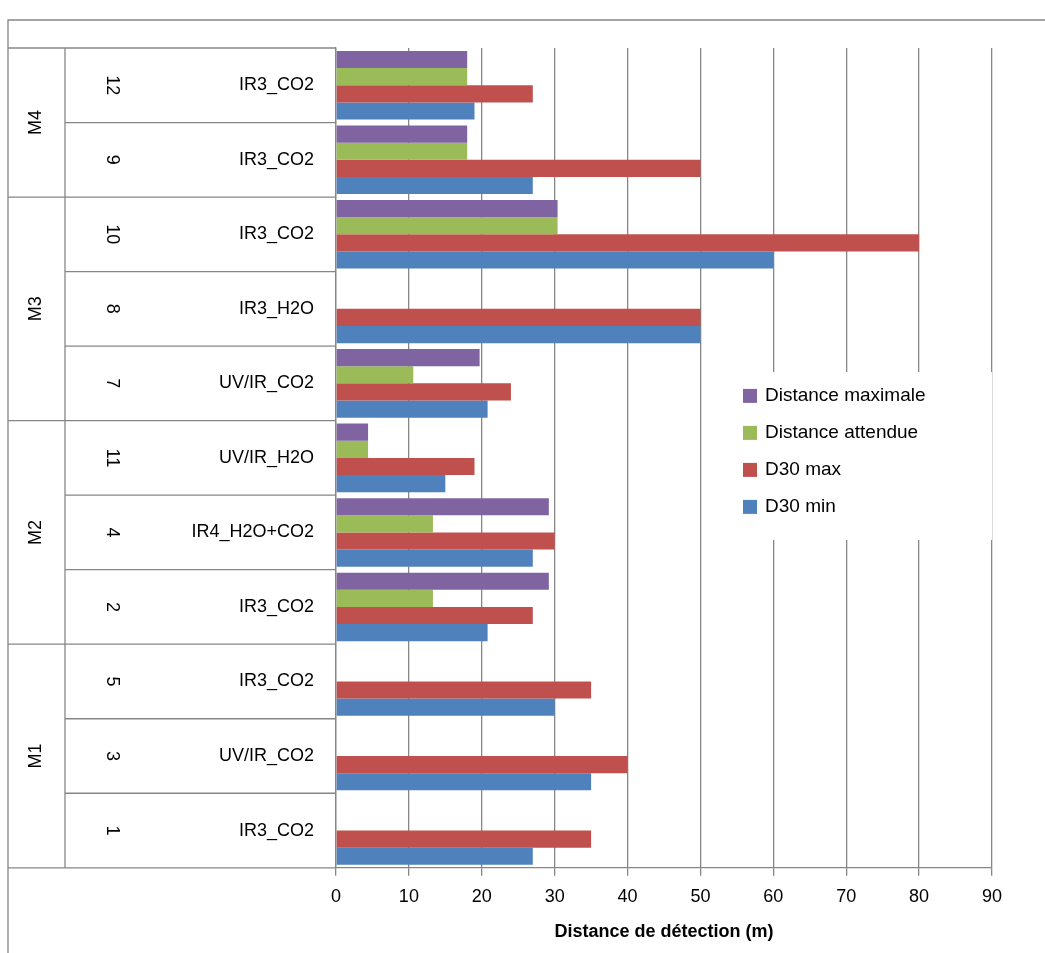  What do you see at coordinates (276, 308) in the screenshot?
I see `y-tick-label: IR3_H2O` at bounding box center [276, 308].